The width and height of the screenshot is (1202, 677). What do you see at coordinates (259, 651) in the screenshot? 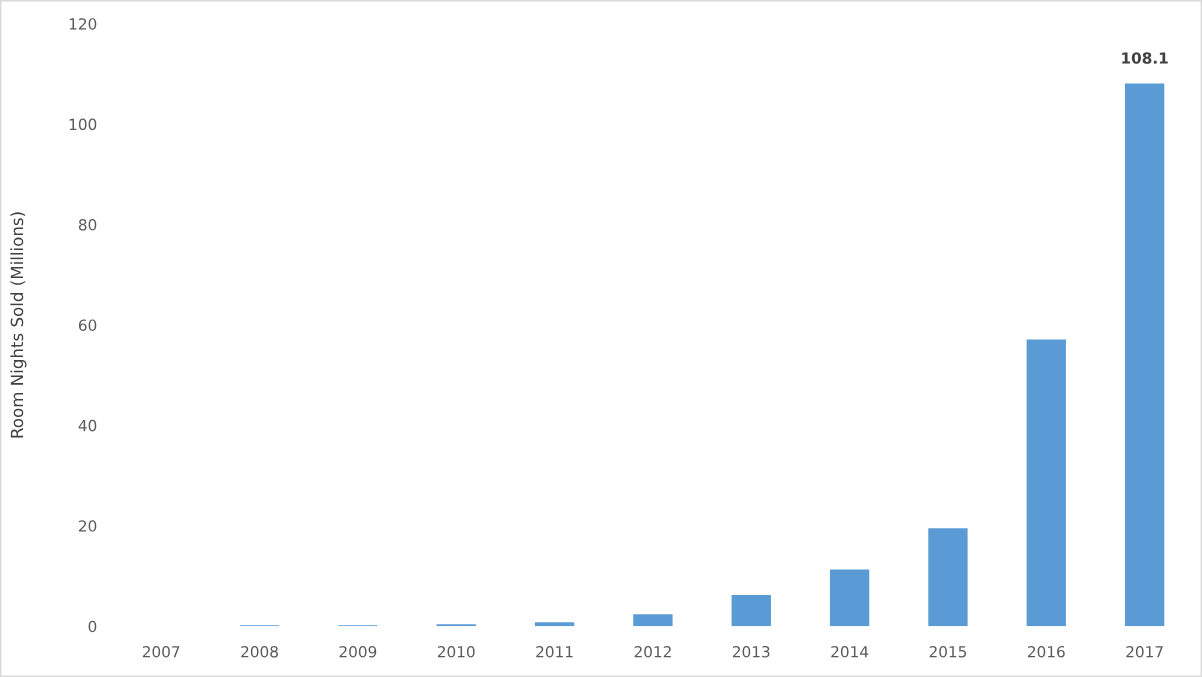
I see `x-tick-label: 2008` at bounding box center [259, 651].